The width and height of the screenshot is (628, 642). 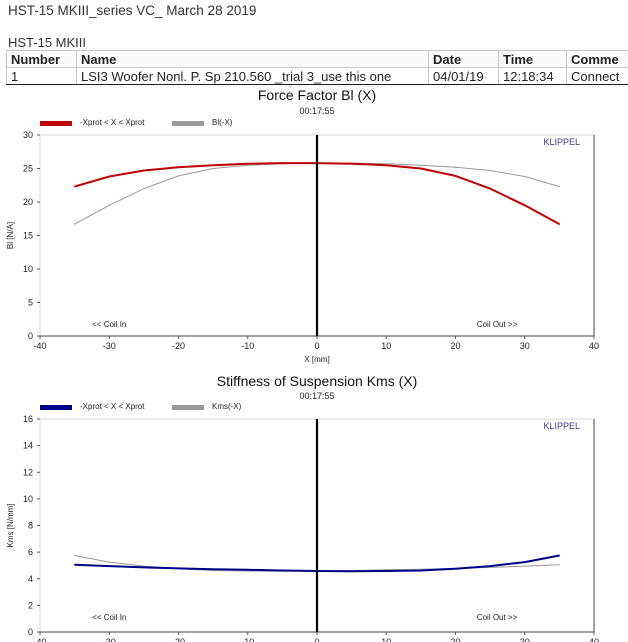 I want to click on x-tick-label-2: -20, so click(x=178, y=346).